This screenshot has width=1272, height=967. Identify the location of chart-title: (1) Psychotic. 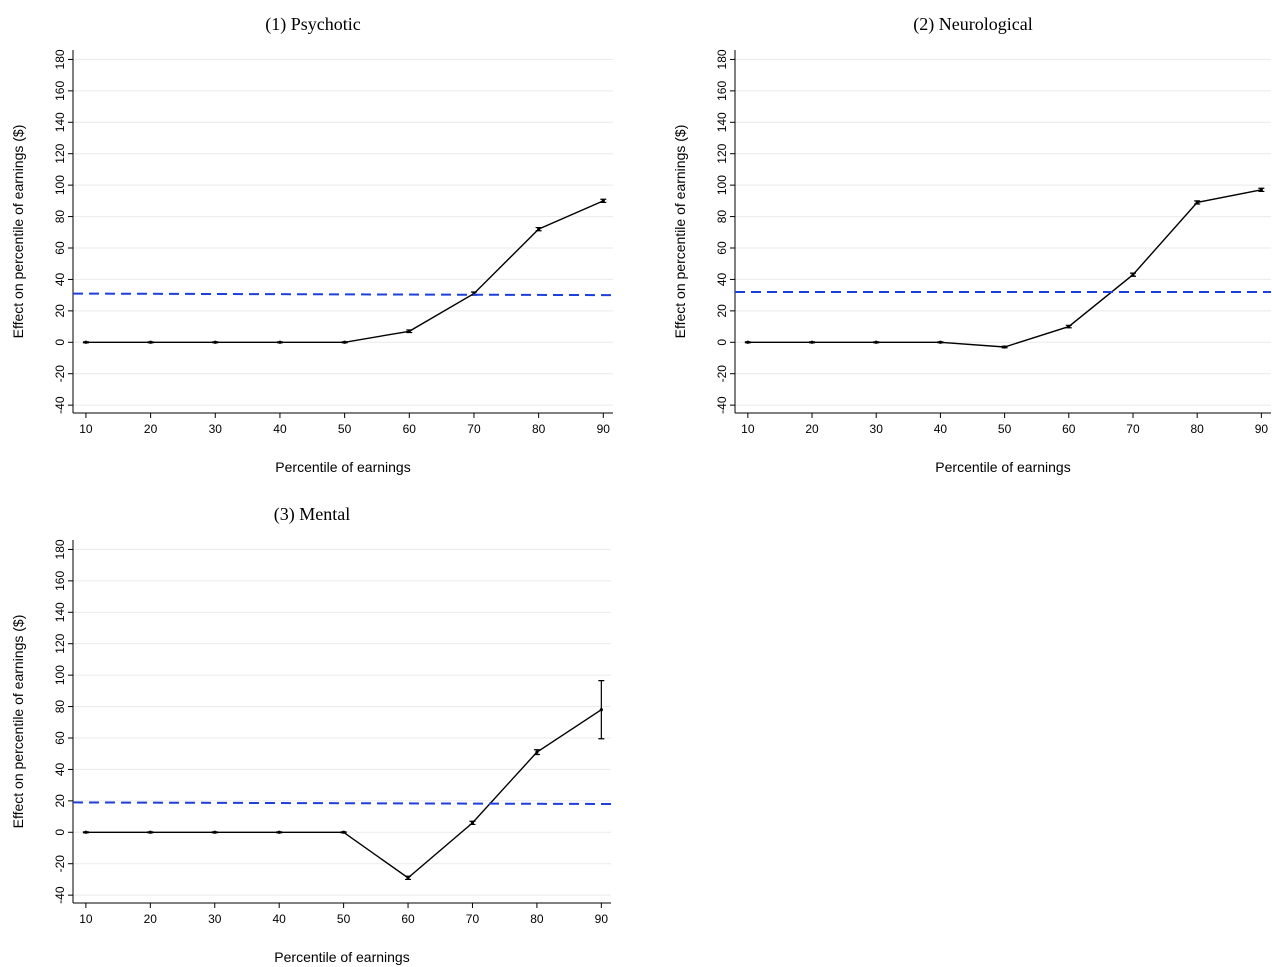
(312, 24).